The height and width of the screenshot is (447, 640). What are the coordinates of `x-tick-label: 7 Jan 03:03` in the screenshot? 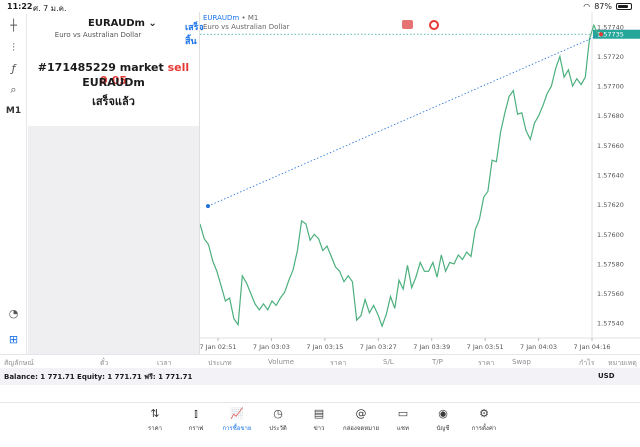 It's located at (271, 347).